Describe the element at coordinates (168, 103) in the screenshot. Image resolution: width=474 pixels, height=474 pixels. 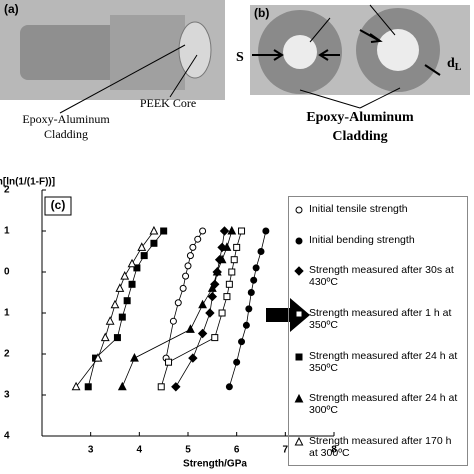
I see `caption: PEEK Core` at that location.